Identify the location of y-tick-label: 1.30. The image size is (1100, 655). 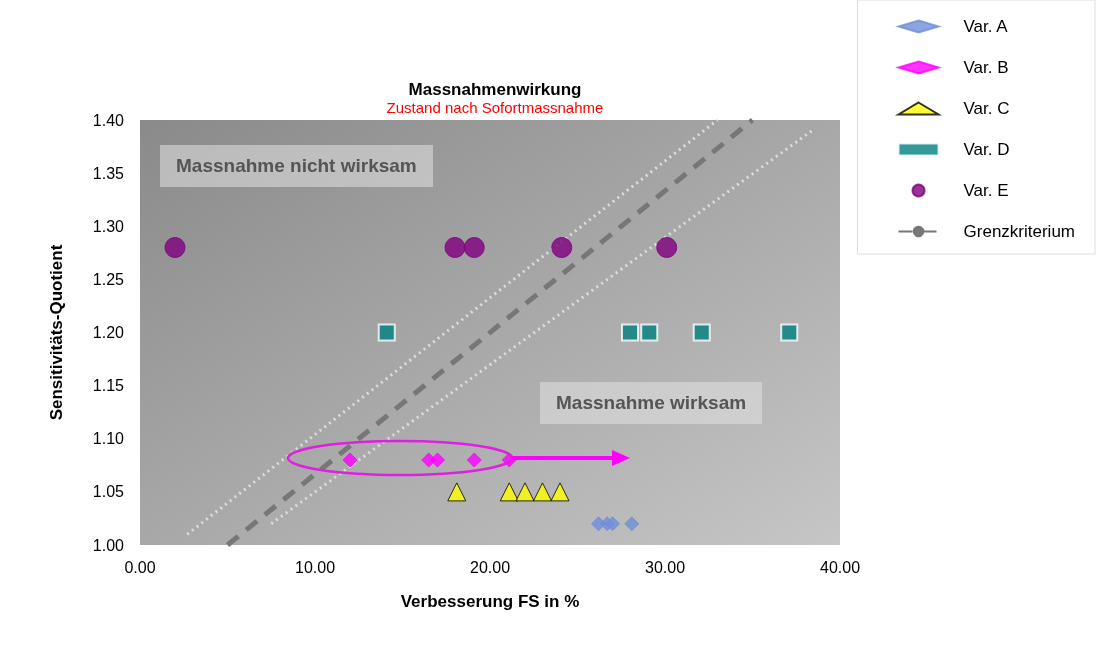
(108, 226).